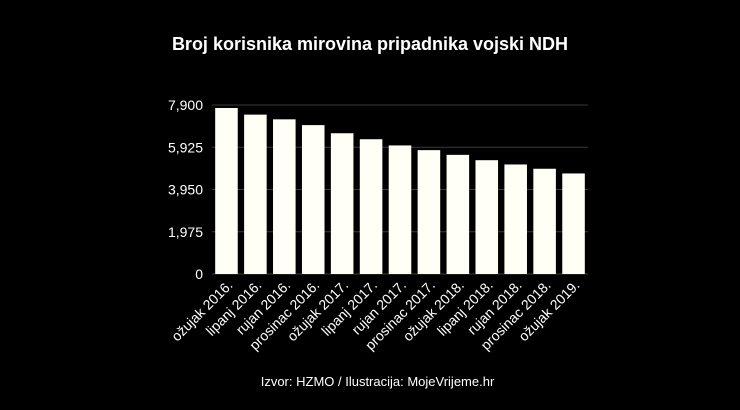 The width and height of the screenshot is (740, 410). Describe the element at coordinates (185, 147) in the screenshot. I see `y-tick-label: 5,925` at that location.